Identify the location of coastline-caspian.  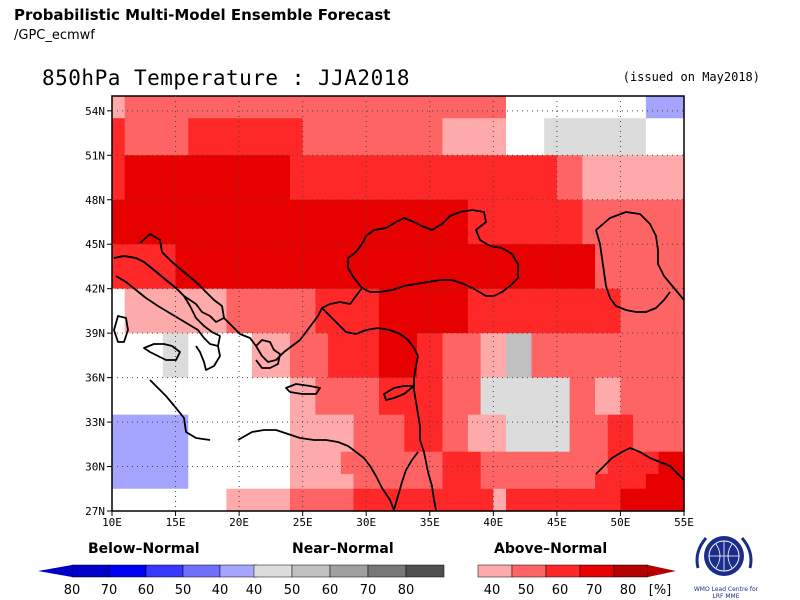
(640, 256).